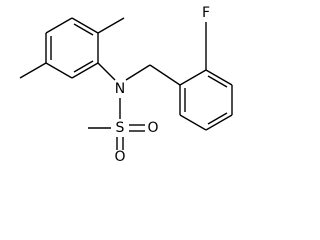 This screenshot has height=240, width=320. What do you see at coordinates (120, 128) in the screenshot?
I see `atom-label: S` at bounding box center [120, 128].